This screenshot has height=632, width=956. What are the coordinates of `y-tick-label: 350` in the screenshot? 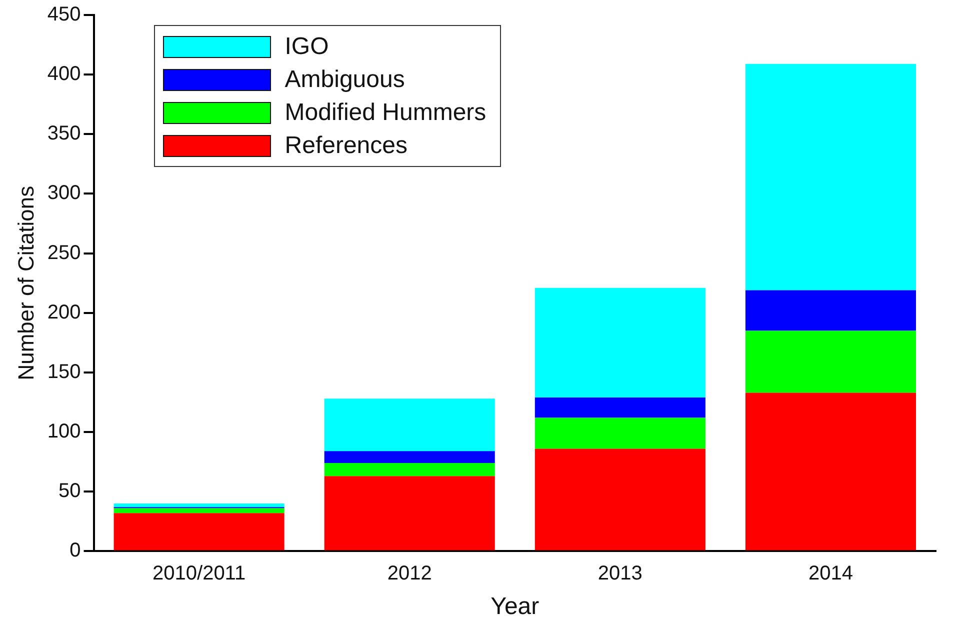 It's located at (64, 133).